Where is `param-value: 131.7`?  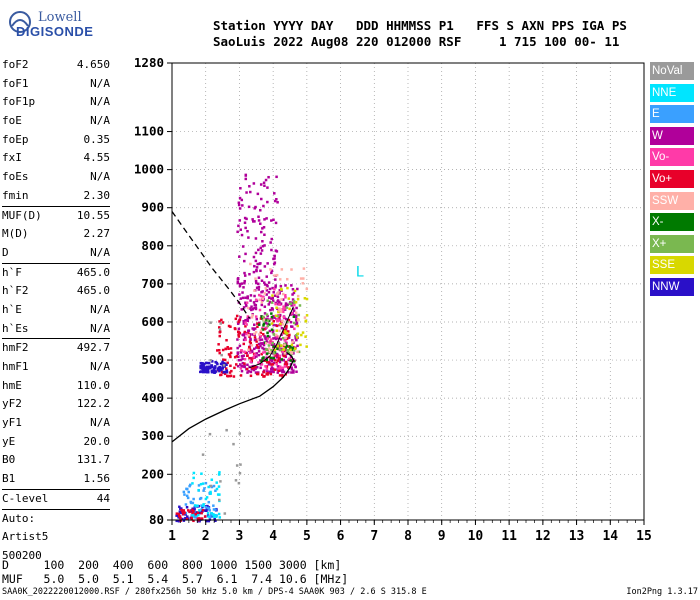
param-value: 131.7 is located at coordinates (93, 460).